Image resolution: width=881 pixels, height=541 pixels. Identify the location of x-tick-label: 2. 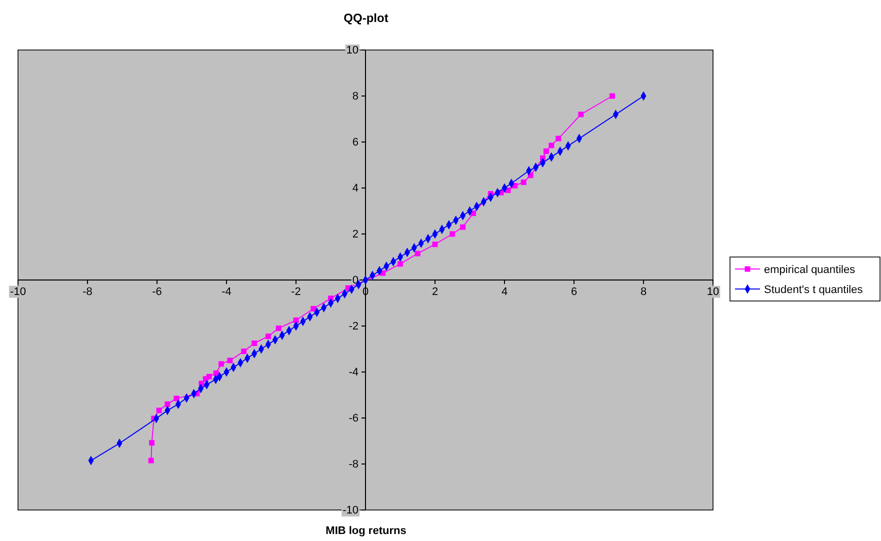
(435, 292).